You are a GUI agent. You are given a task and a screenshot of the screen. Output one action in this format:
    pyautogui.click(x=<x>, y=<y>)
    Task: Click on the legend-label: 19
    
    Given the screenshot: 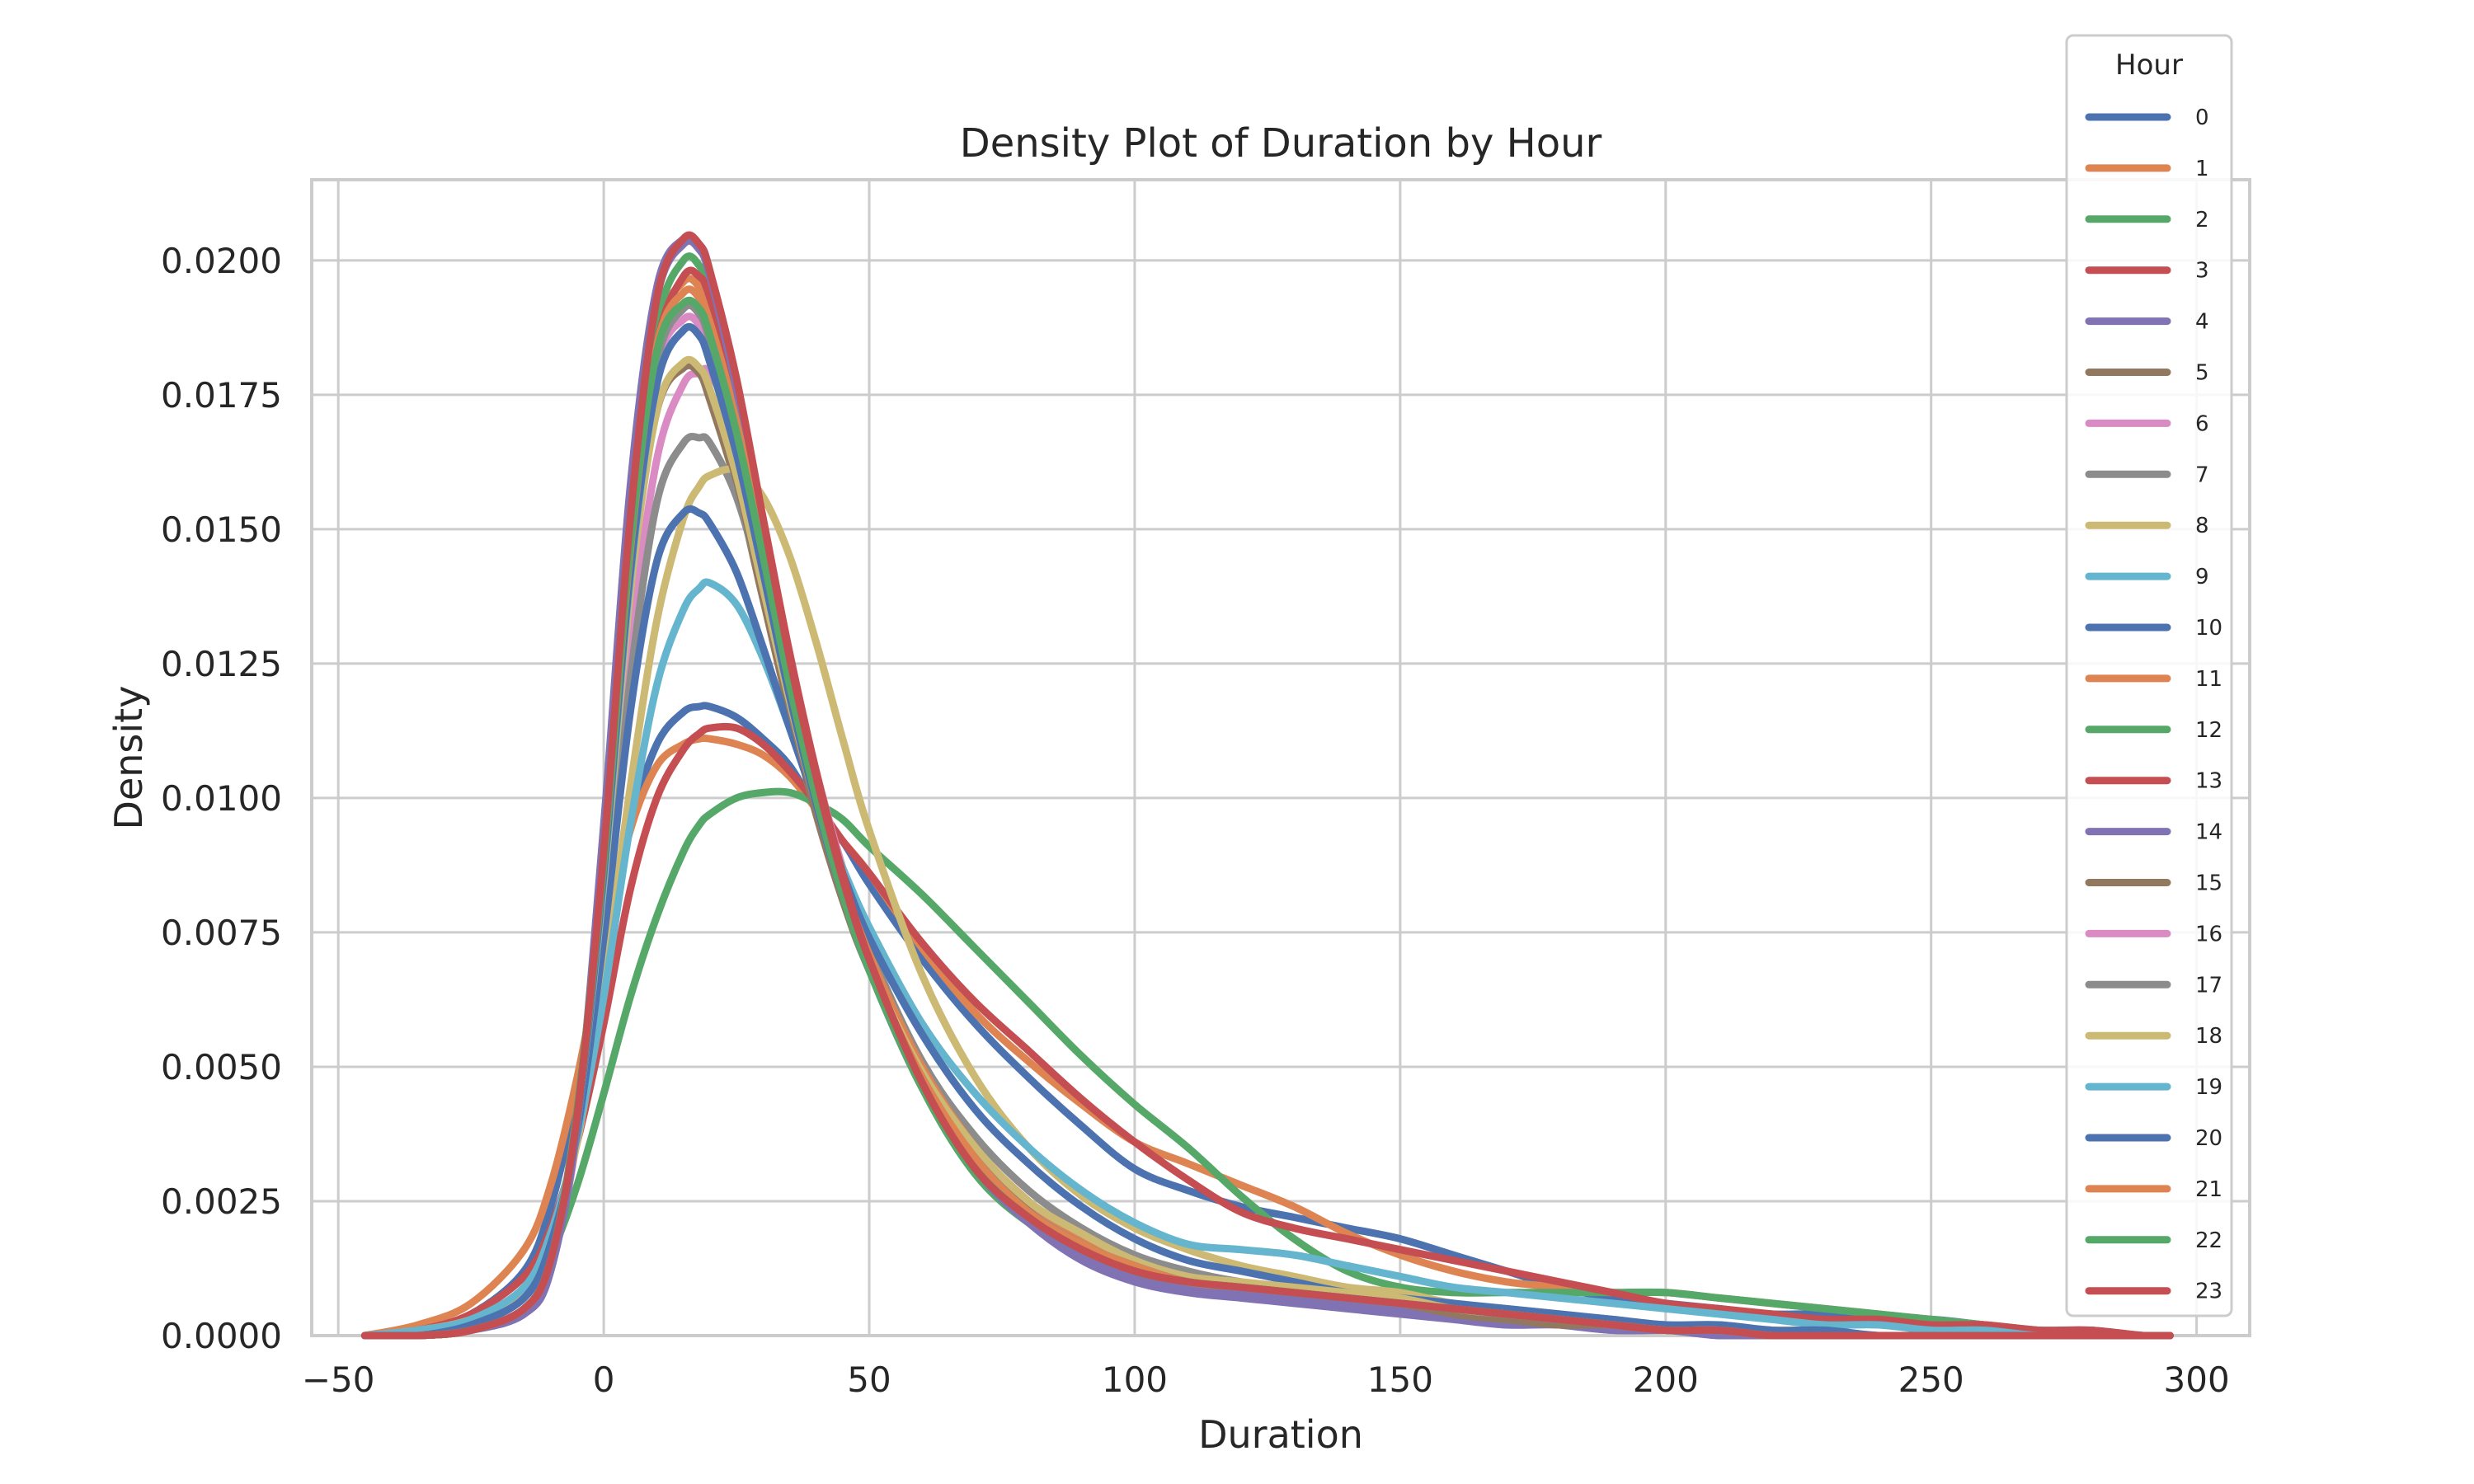 What is the action you would take?
    pyautogui.click(x=2208, y=1087)
    